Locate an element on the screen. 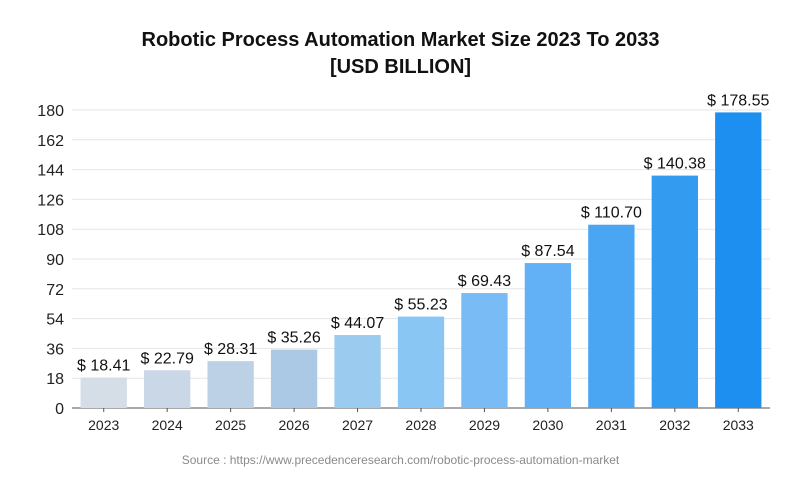 The height and width of the screenshot is (487, 801). y-tick-label: 54 is located at coordinates (55, 320).